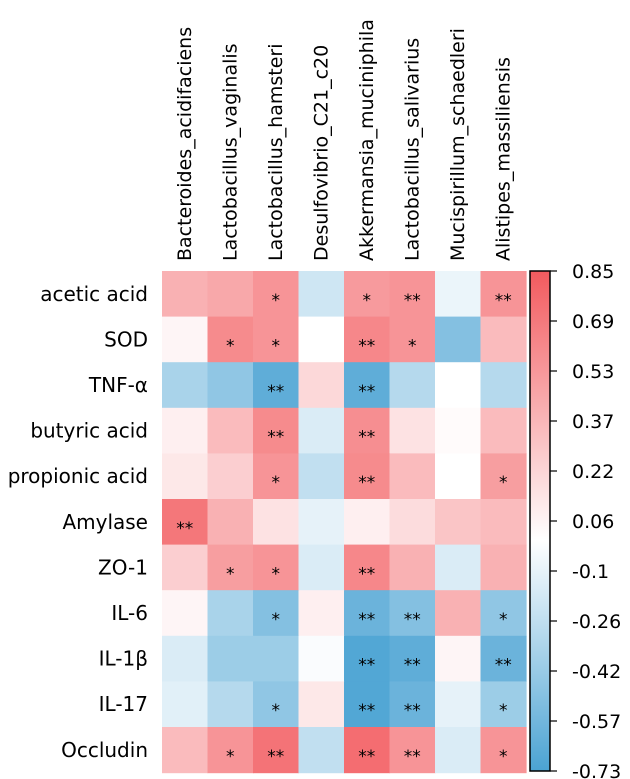 This screenshot has width=630, height=779. I want to click on row-label: acetic acid, so click(94, 294).